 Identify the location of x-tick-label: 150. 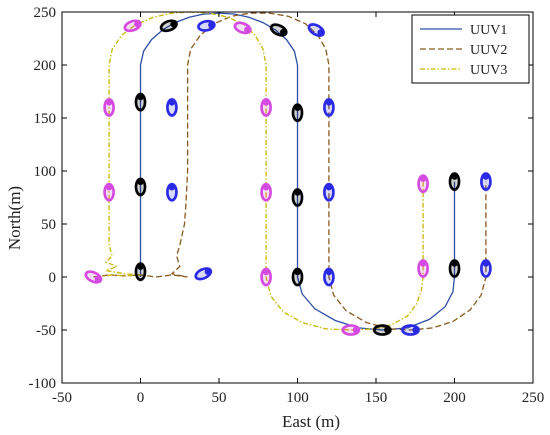
(376, 398).